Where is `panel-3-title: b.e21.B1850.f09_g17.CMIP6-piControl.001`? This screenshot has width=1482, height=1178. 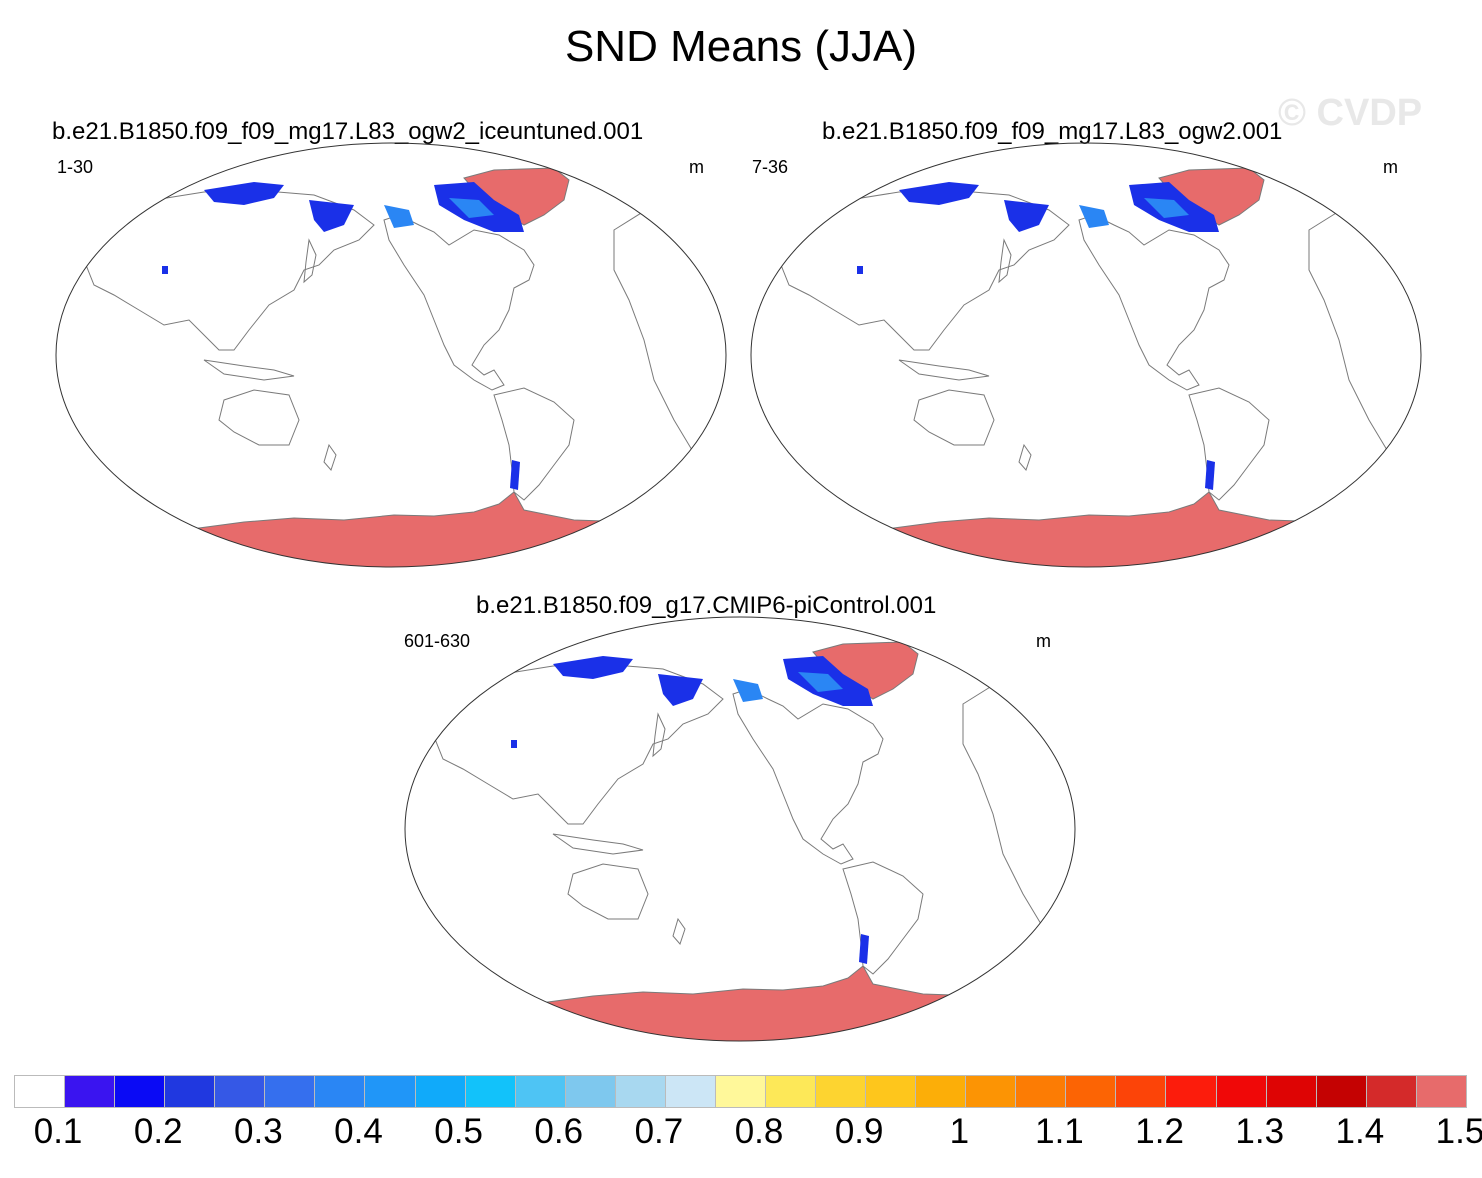 panel-3-title: b.e21.B1850.f09_g17.CMIP6-piControl.001 is located at coordinates (706, 605).